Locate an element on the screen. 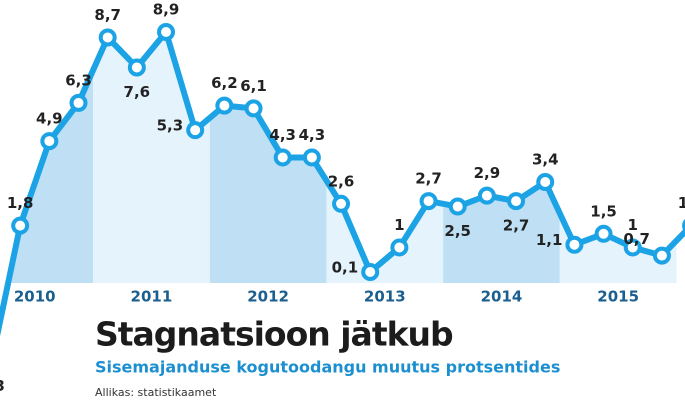 The width and height of the screenshot is (685, 410). data-label: 5,3 is located at coordinates (170, 126).